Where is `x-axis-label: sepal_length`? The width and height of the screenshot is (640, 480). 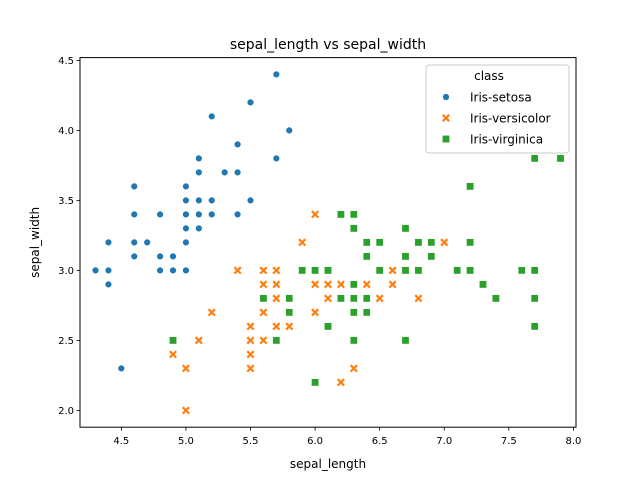 x-axis-label: sepal_length is located at coordinates (328, 464).